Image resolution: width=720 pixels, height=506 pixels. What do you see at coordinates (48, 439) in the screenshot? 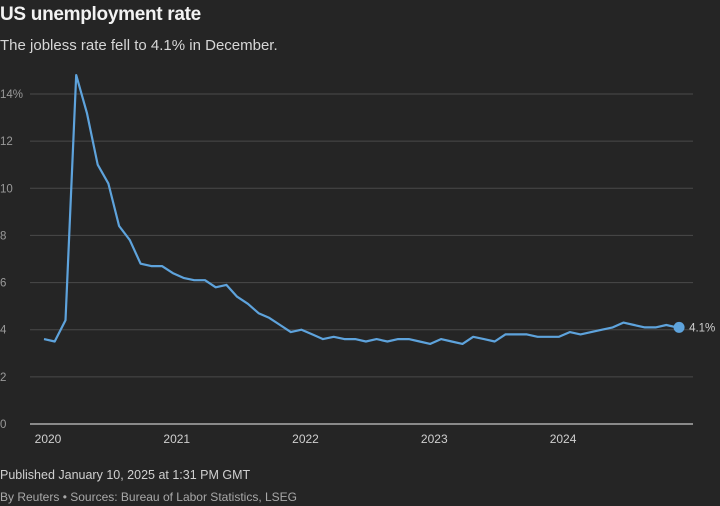
I see `x-tick-label: 2020` at bounding box center [48, 439].